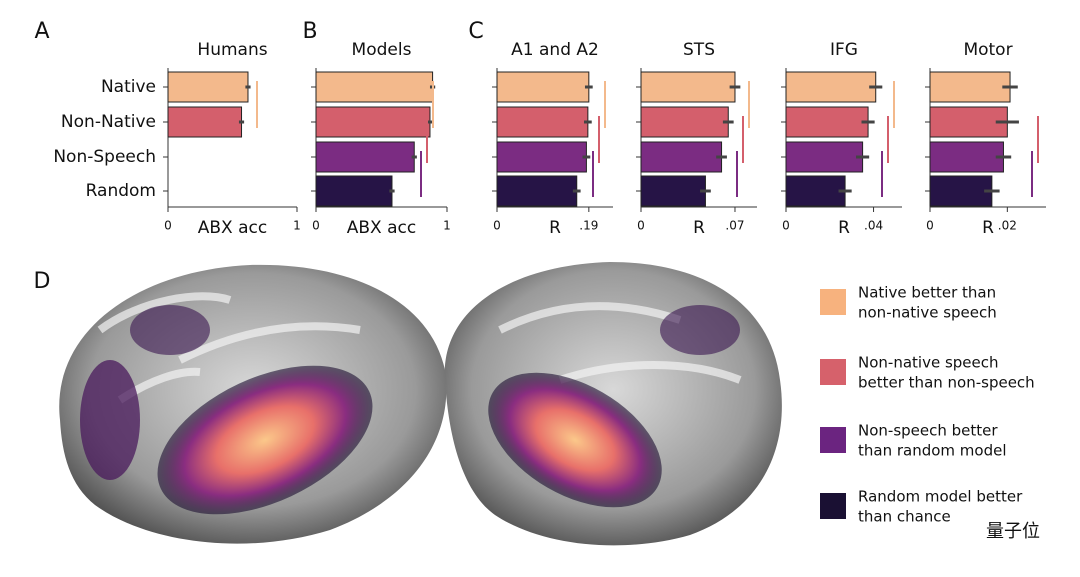 Image resolution: width=1080 pixels, height=577 pixels. What do you see at coordinates (699, 50) in the screenshot?
I see `chart-title: STS` at bounding box center [699, 50].